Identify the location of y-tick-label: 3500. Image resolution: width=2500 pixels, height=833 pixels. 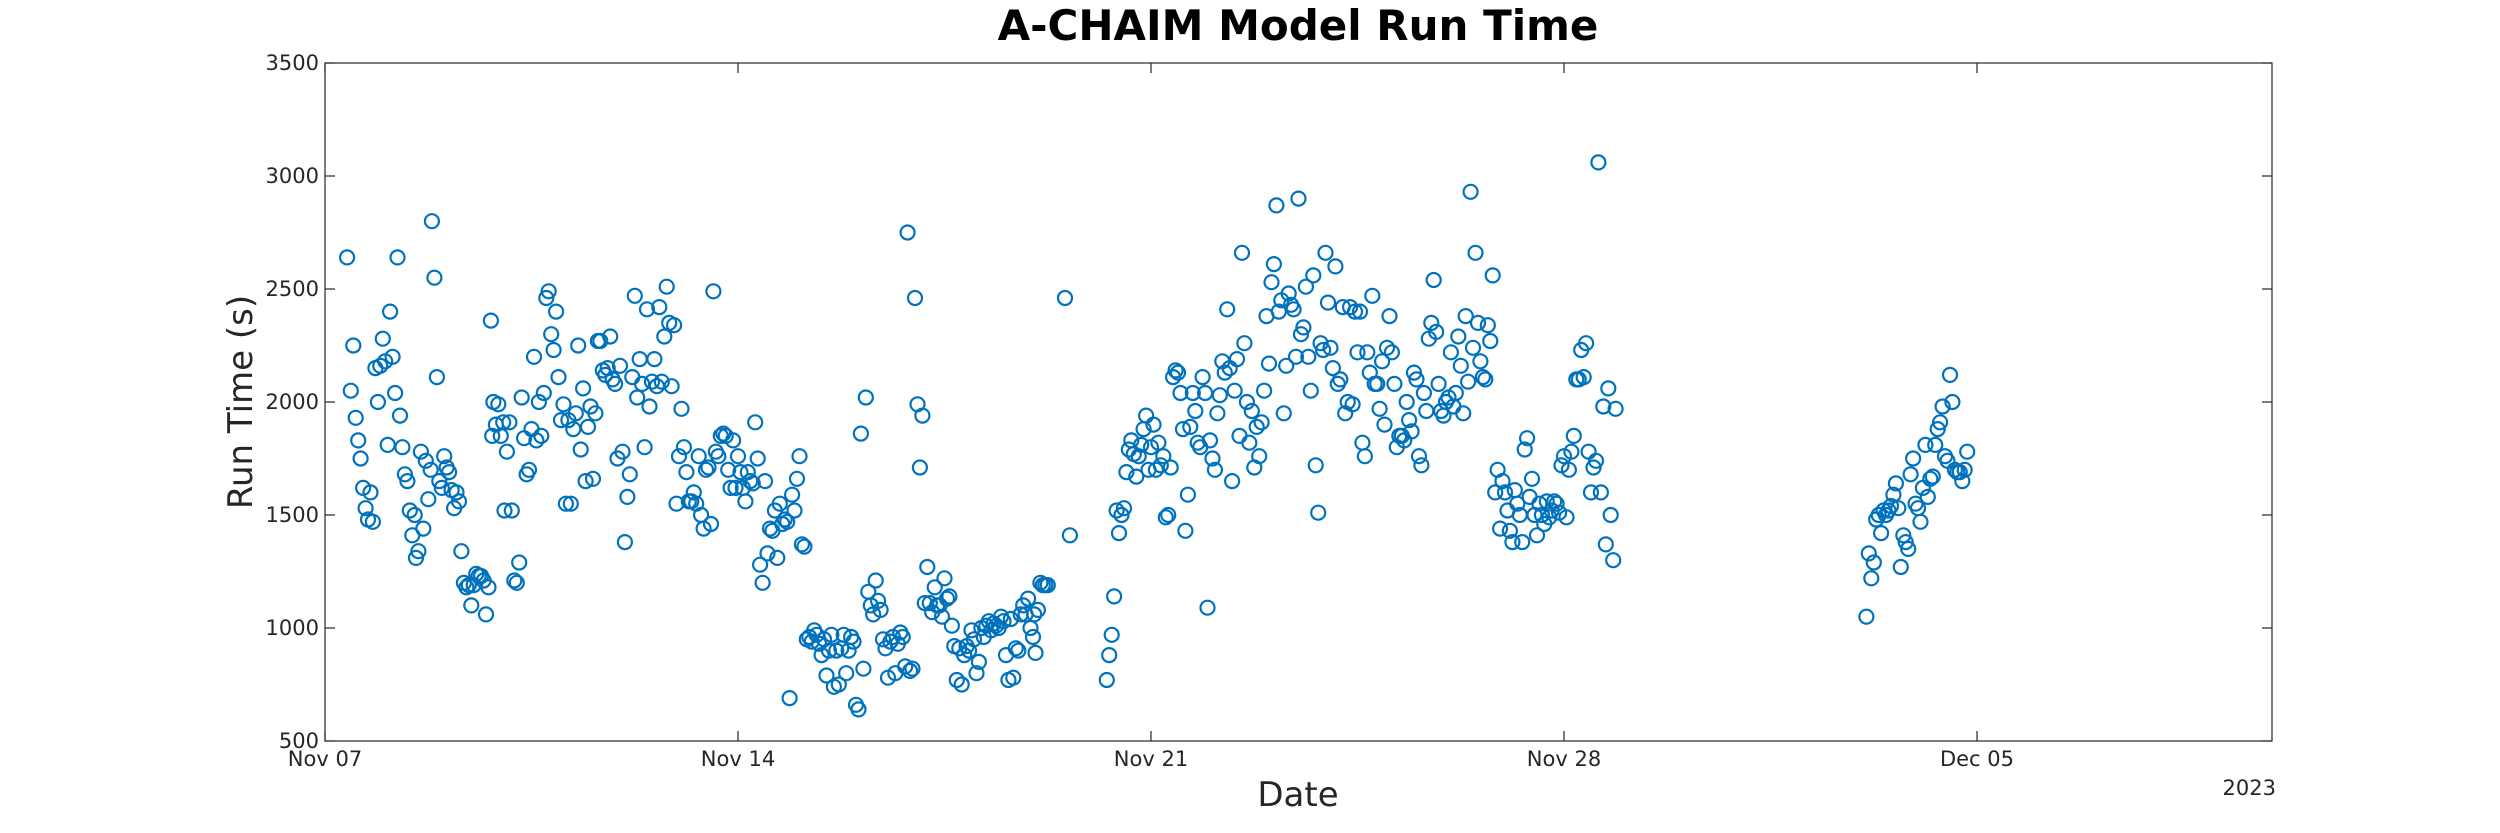
(292, 63).